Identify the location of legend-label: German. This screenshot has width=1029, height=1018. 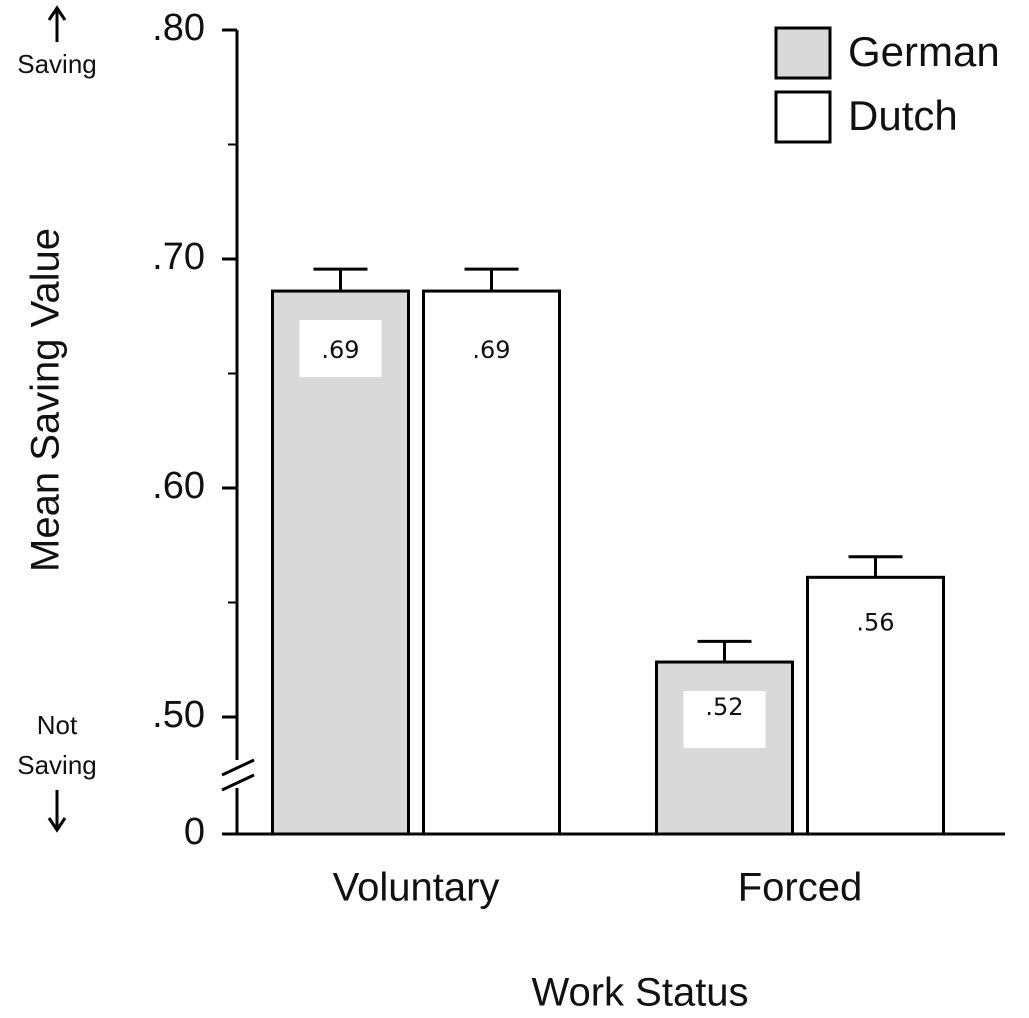
(924, 51).